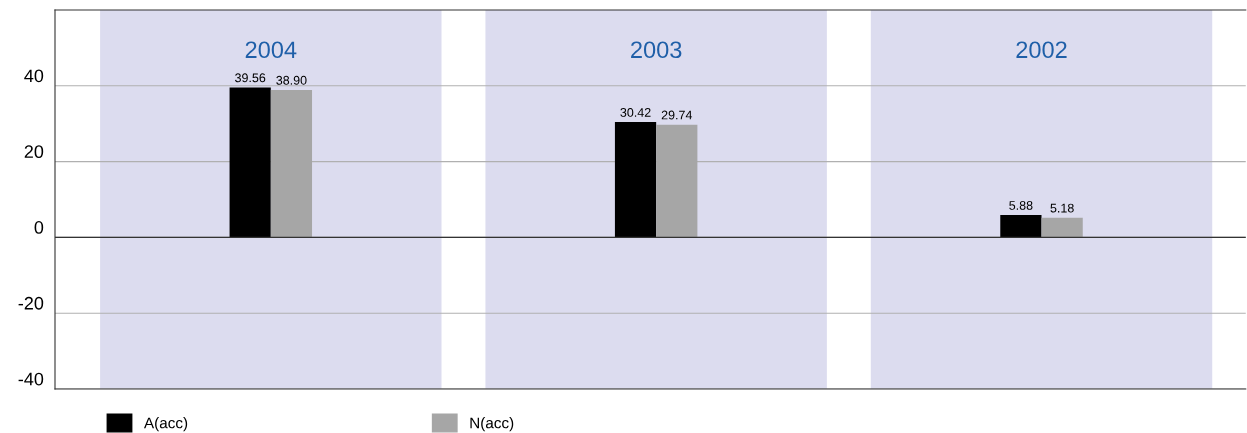 Image resolution: width=1247 pixels, height=433 pixels. I want to click on data-label: 38.90, so click(291, 80).